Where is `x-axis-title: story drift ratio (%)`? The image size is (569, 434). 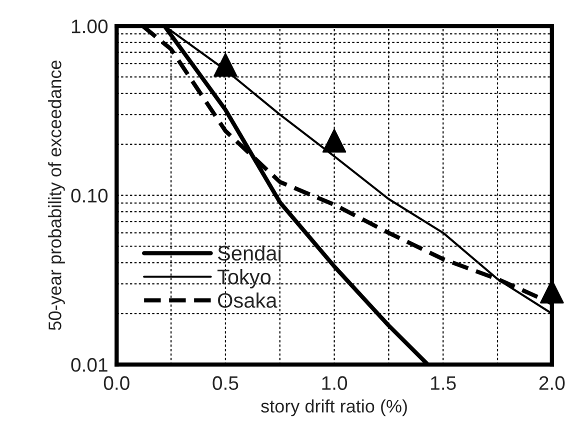
x-axis-title: story drift ratio (%) is located at coordinates (334, 407).